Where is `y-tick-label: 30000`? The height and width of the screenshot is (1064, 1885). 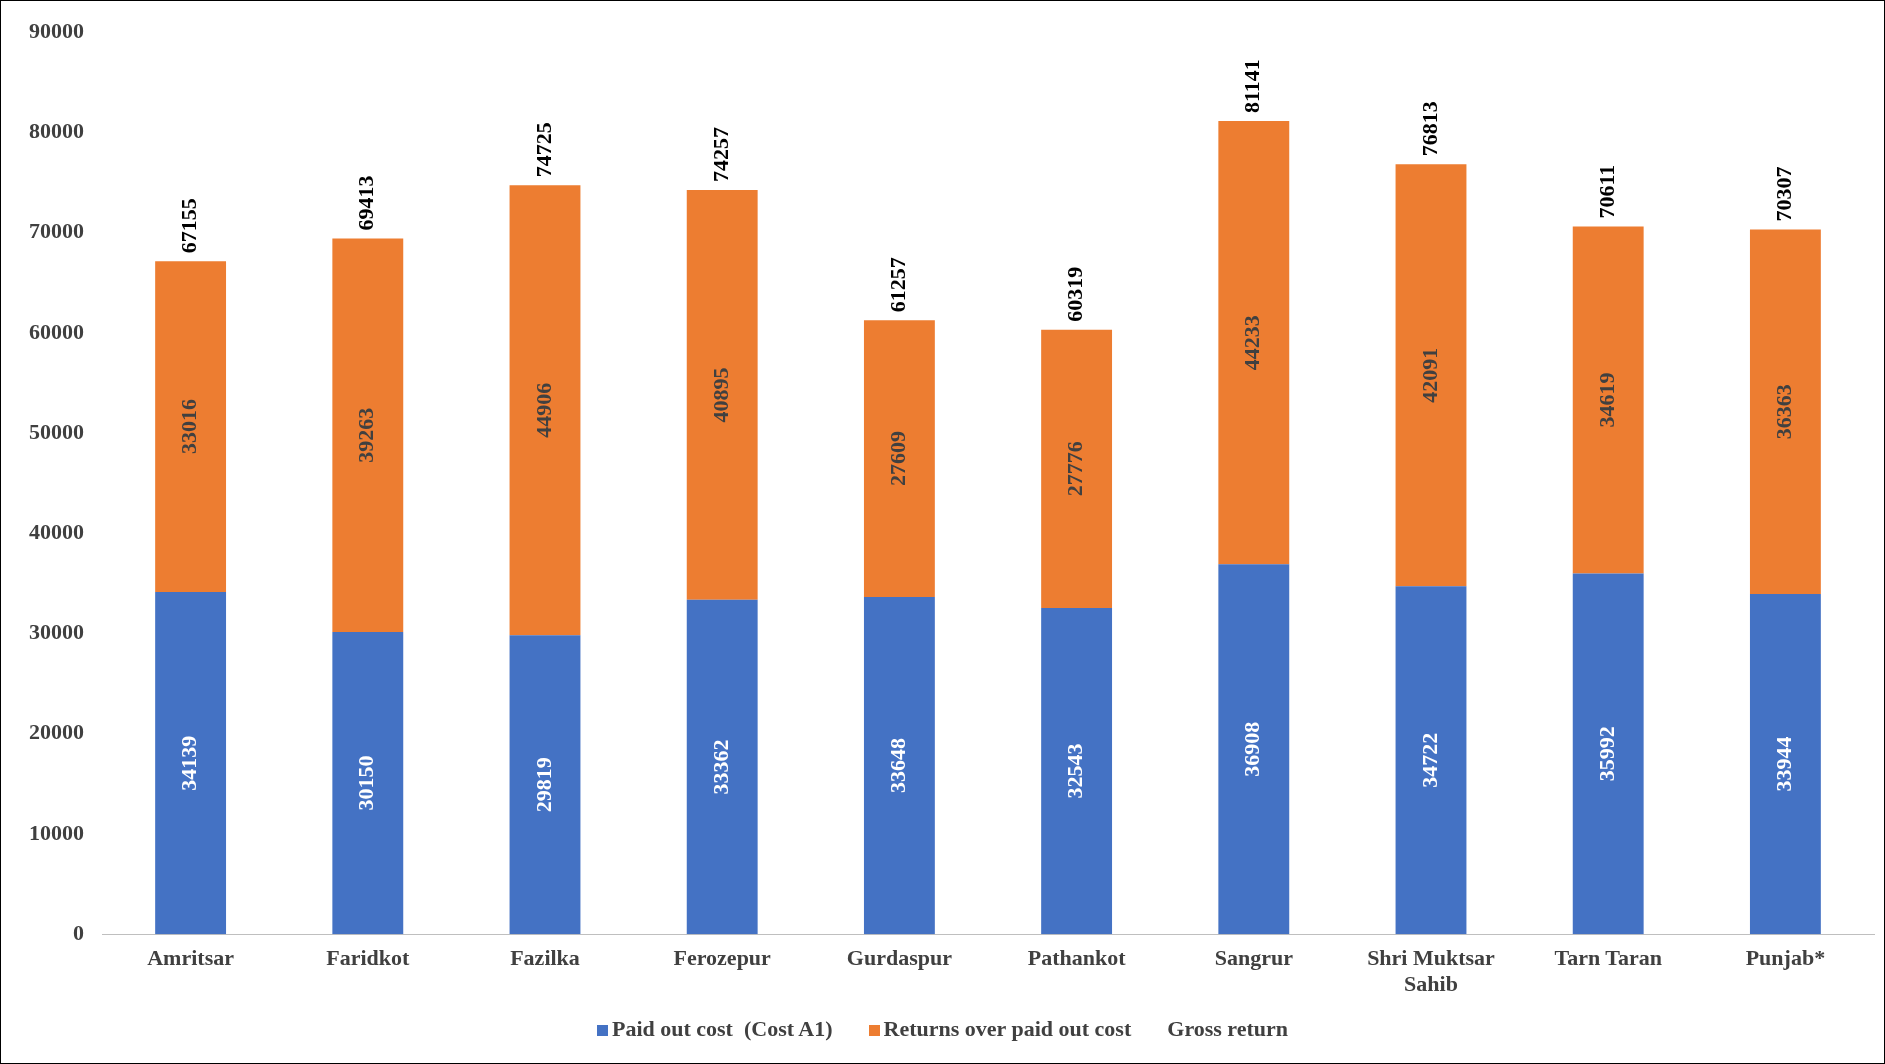
y-tick-label: 30000 is located at coordinates (56, 632).